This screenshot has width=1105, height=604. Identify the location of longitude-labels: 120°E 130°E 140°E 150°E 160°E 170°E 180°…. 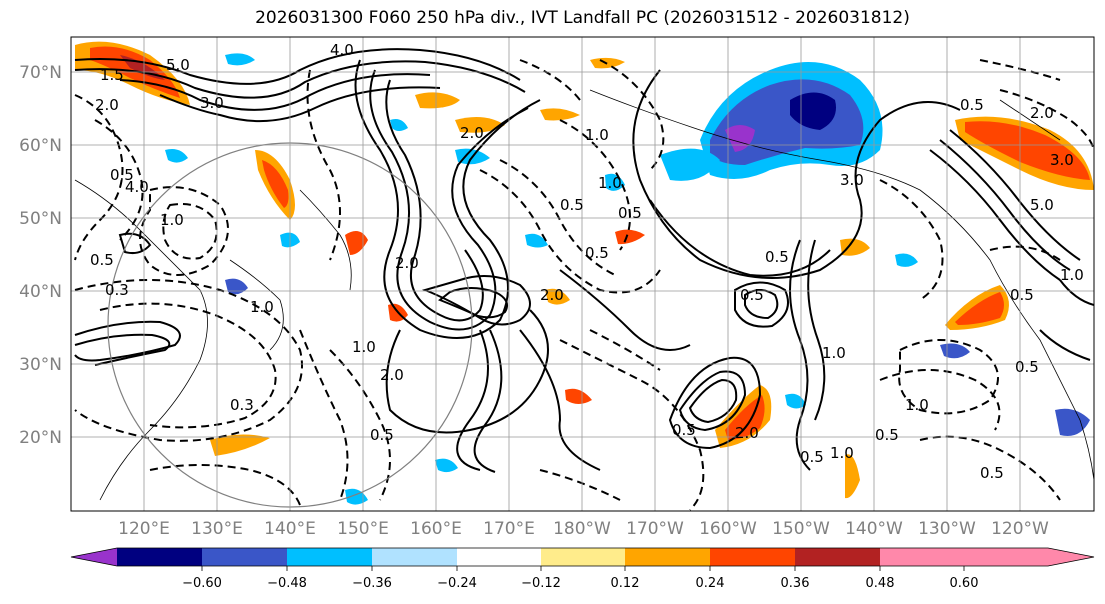
(583, 529).